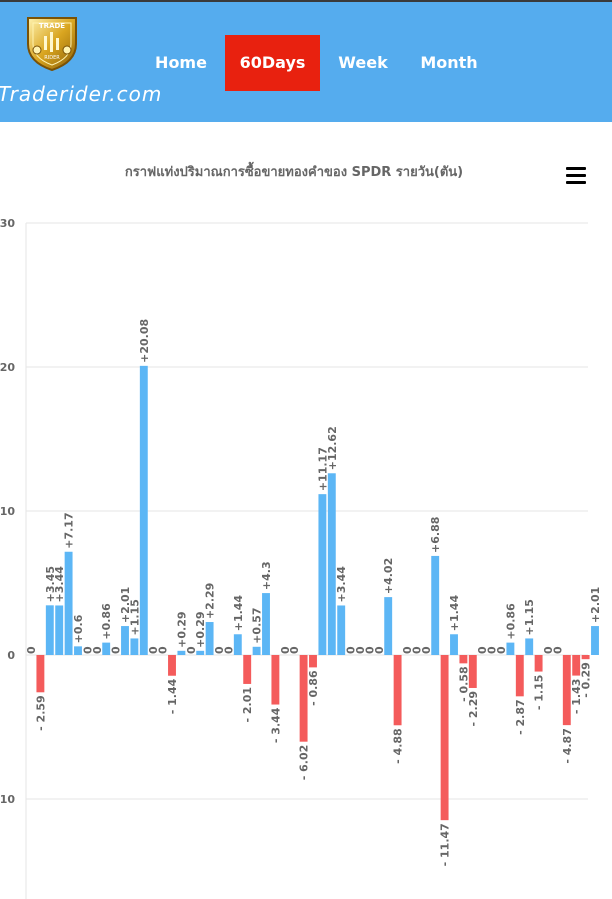 The height and width of the screenshot is (899, 612). Describe the element at coordinates (266, 575) in the screenshot. I see `chart-data-label: +4.3` at that location.